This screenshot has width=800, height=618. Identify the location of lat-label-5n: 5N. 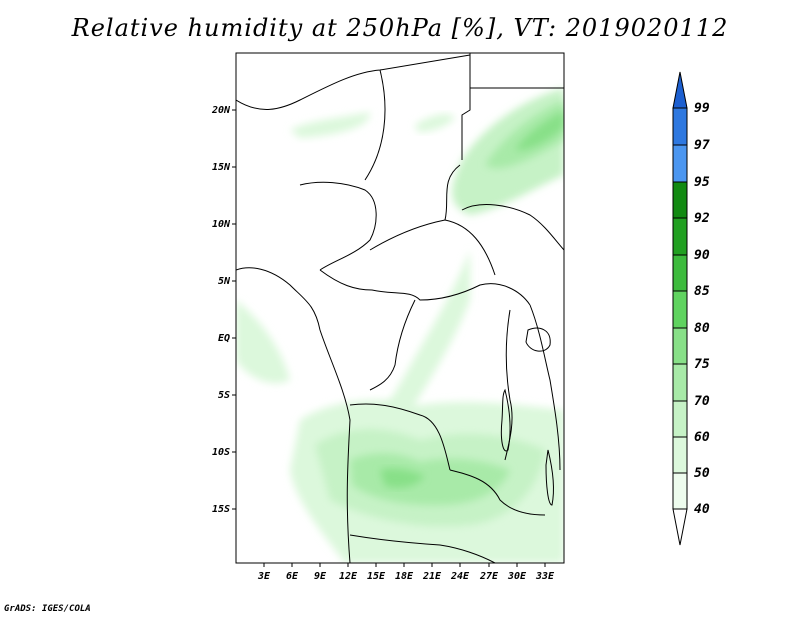
(224, 281).